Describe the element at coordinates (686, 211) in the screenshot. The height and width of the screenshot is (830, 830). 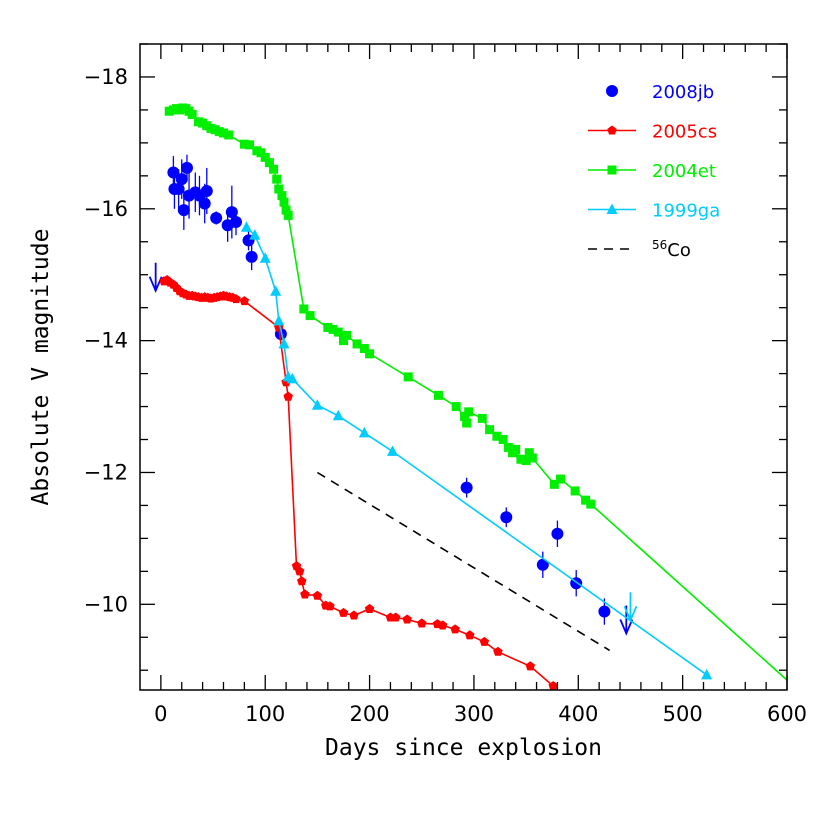
I see `legend-label: 1999ga` at that location.